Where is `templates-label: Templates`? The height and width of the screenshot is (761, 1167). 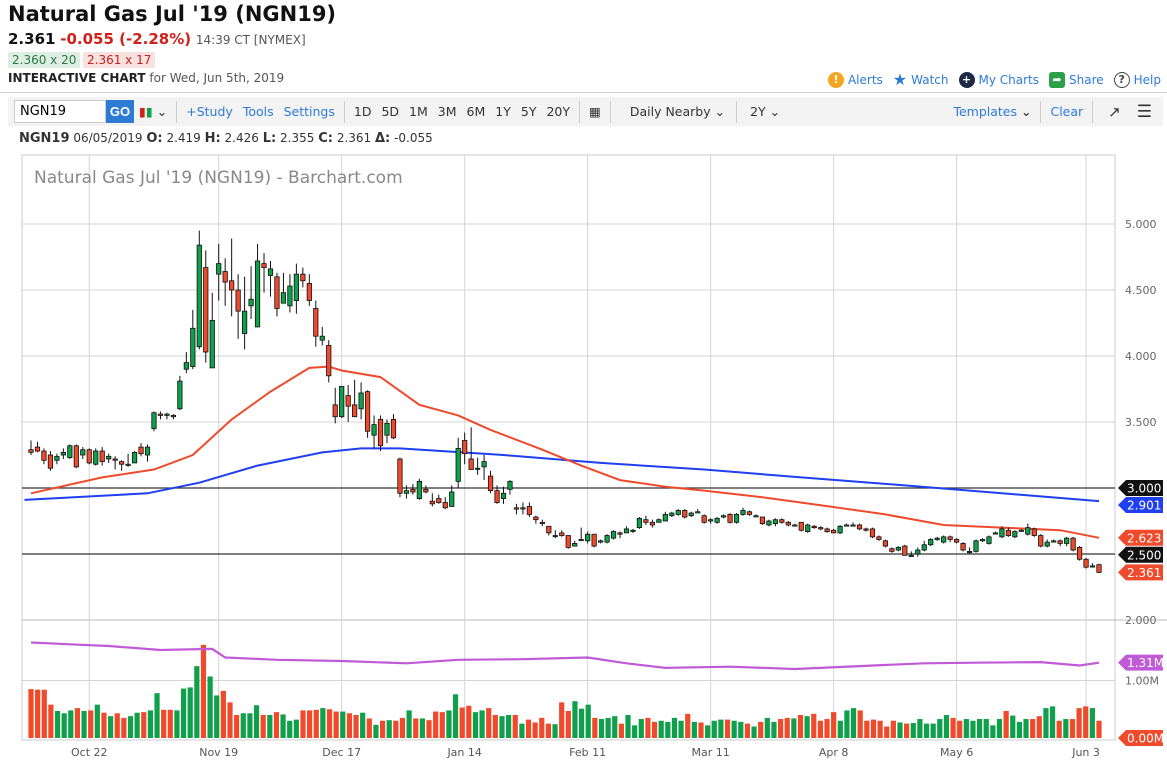 templates-label: Templates is located at coordinates (985, 111).